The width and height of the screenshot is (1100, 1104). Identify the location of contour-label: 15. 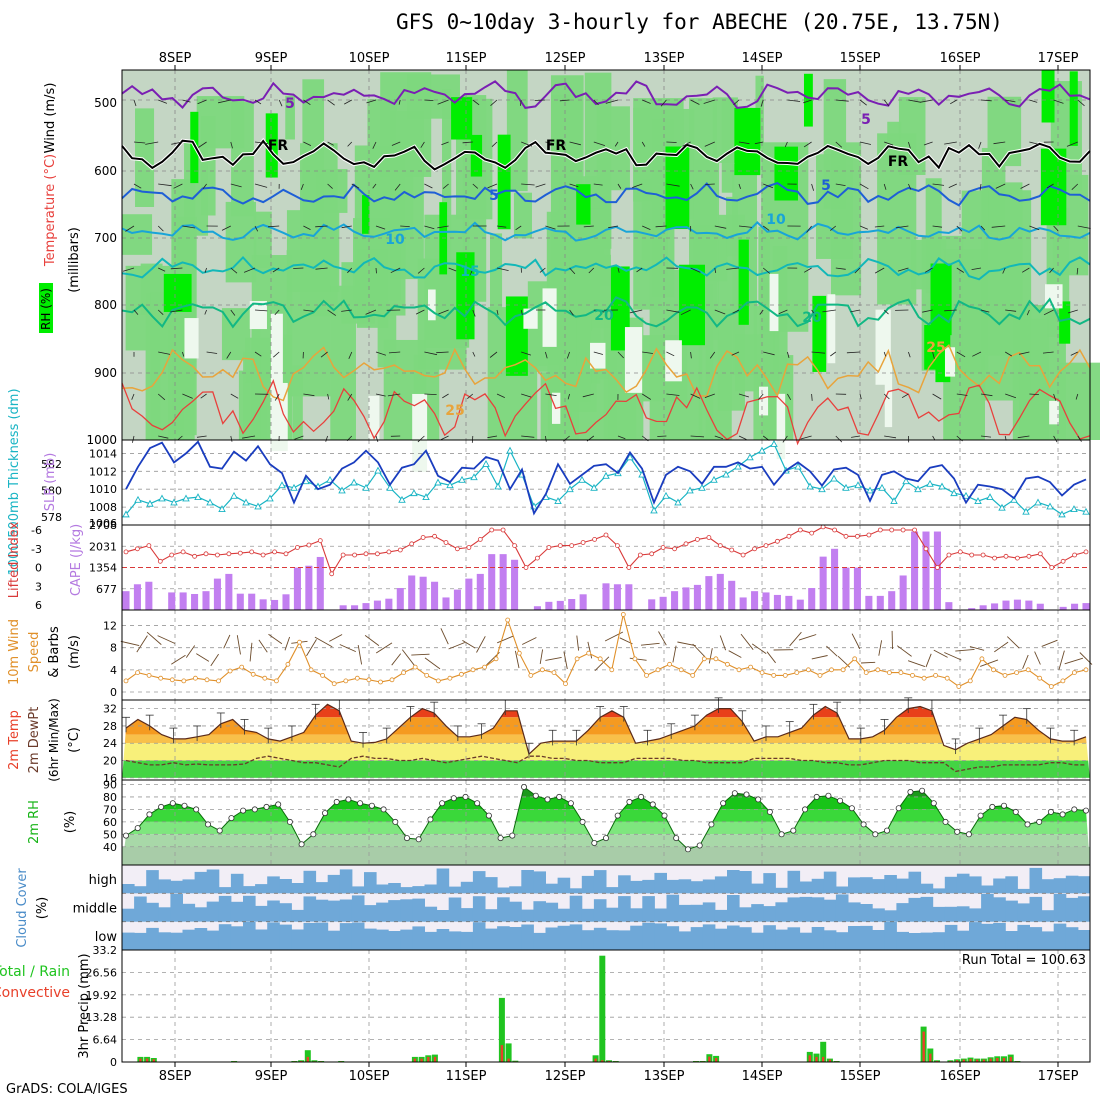
(469, 272).